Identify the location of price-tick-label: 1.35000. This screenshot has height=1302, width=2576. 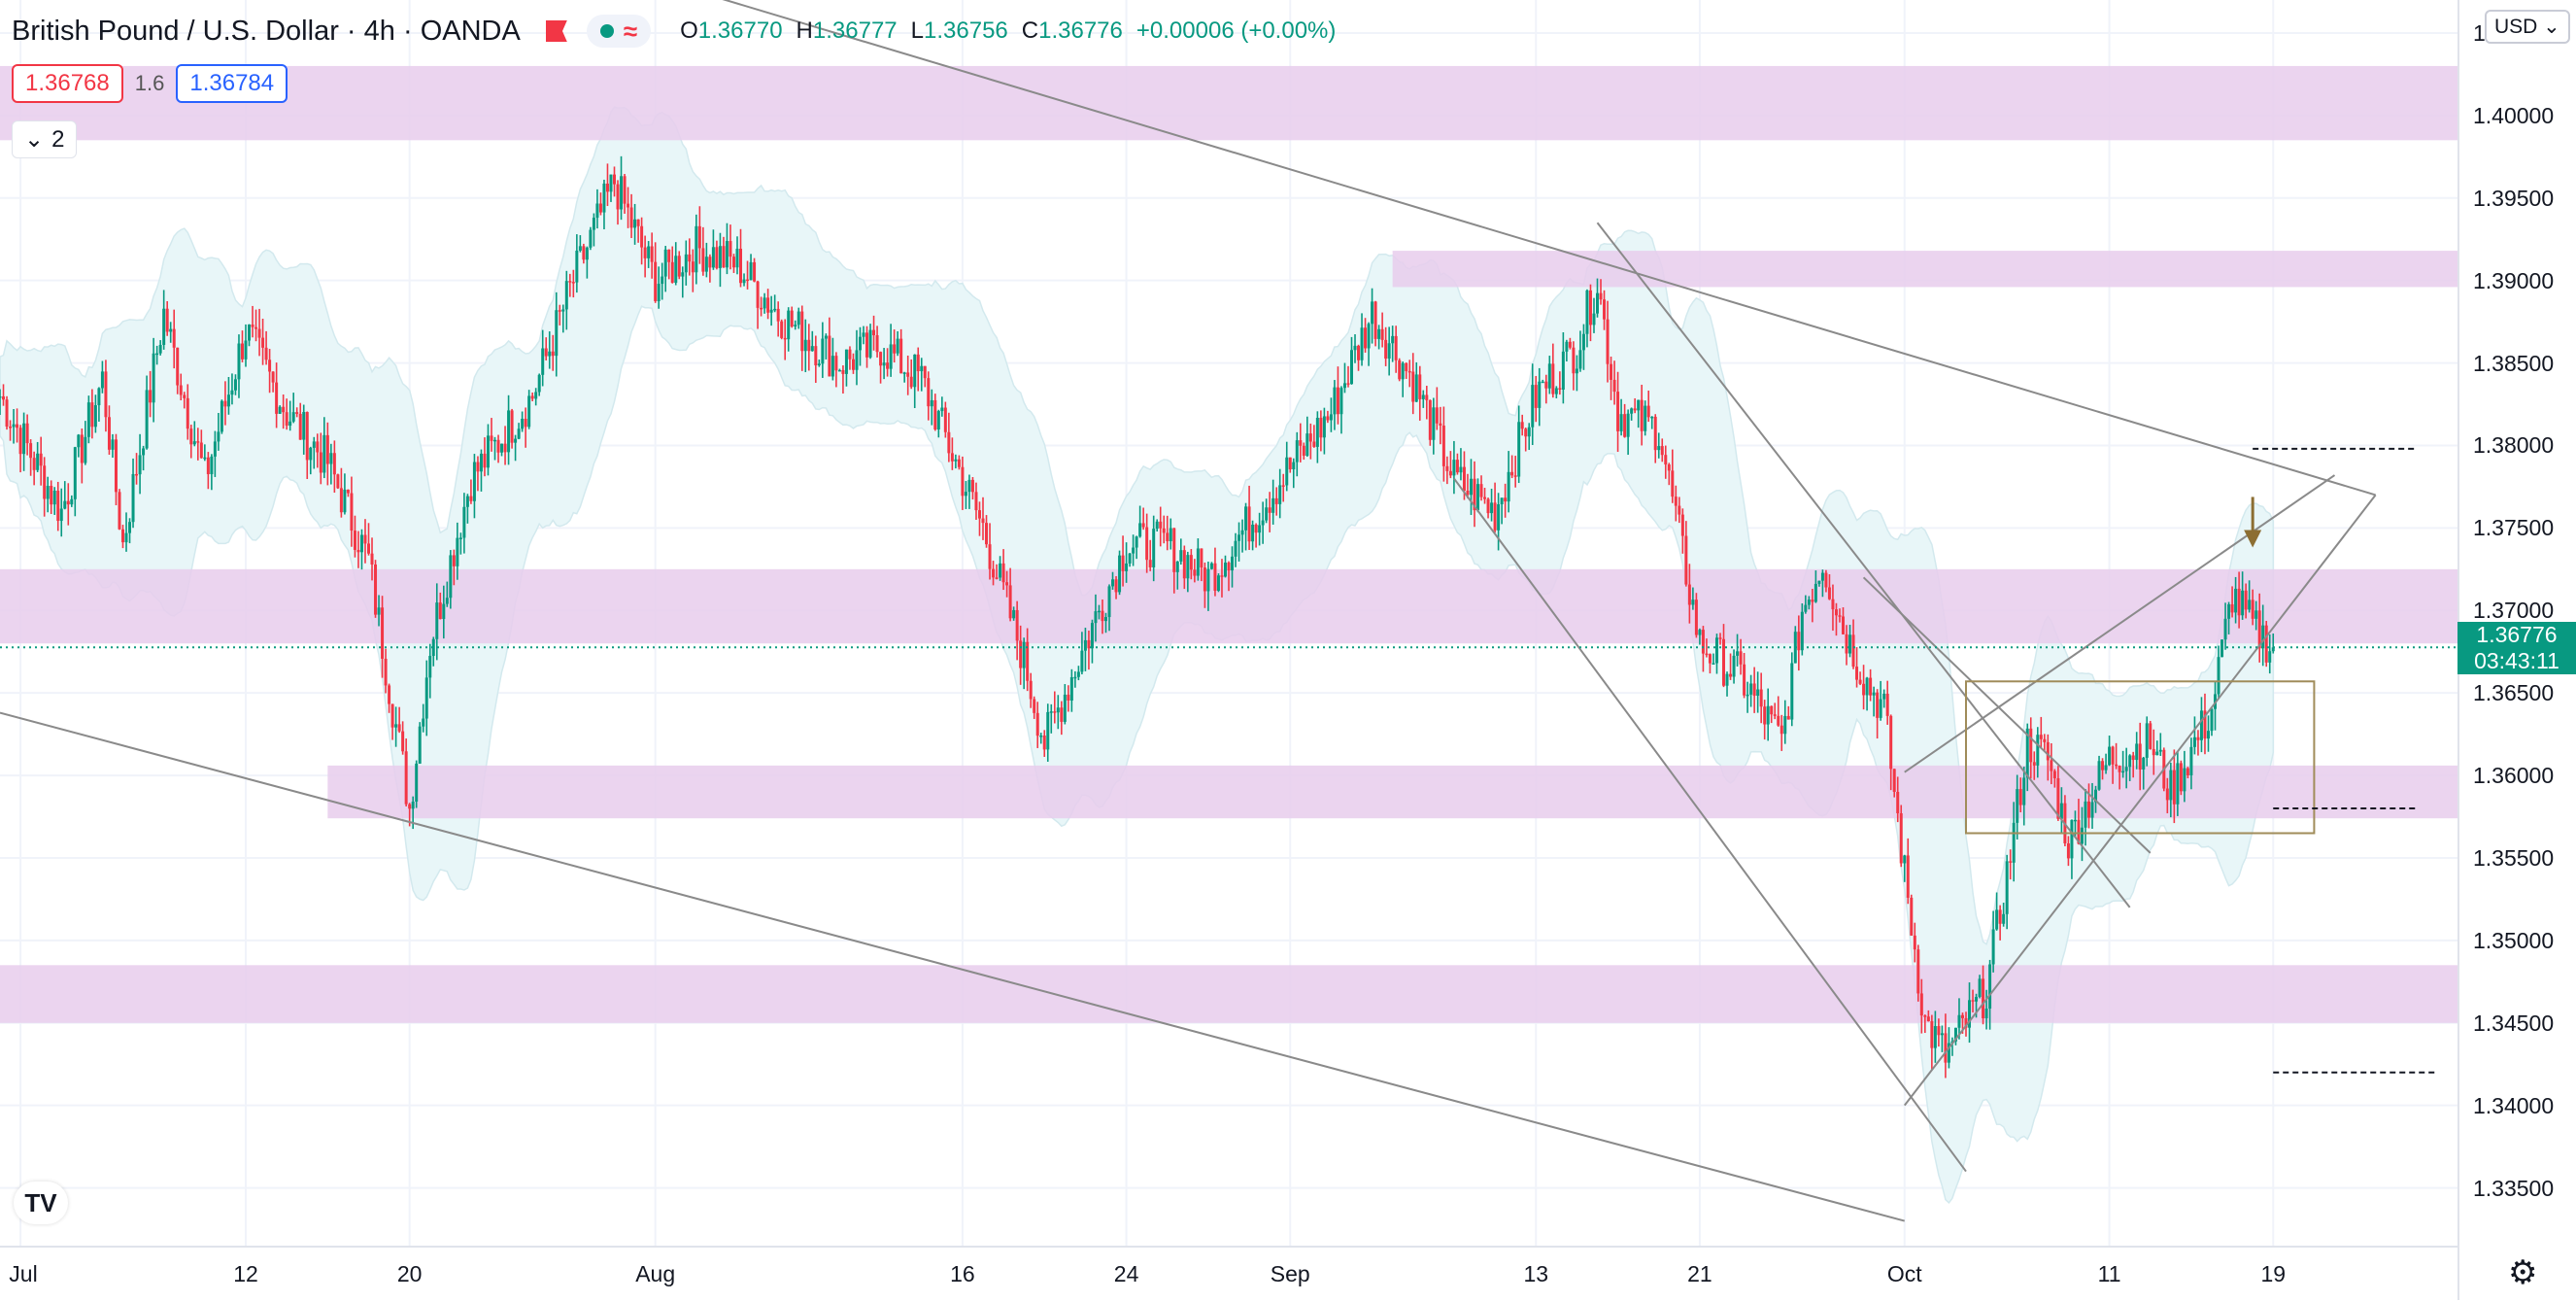
(2514, 940).